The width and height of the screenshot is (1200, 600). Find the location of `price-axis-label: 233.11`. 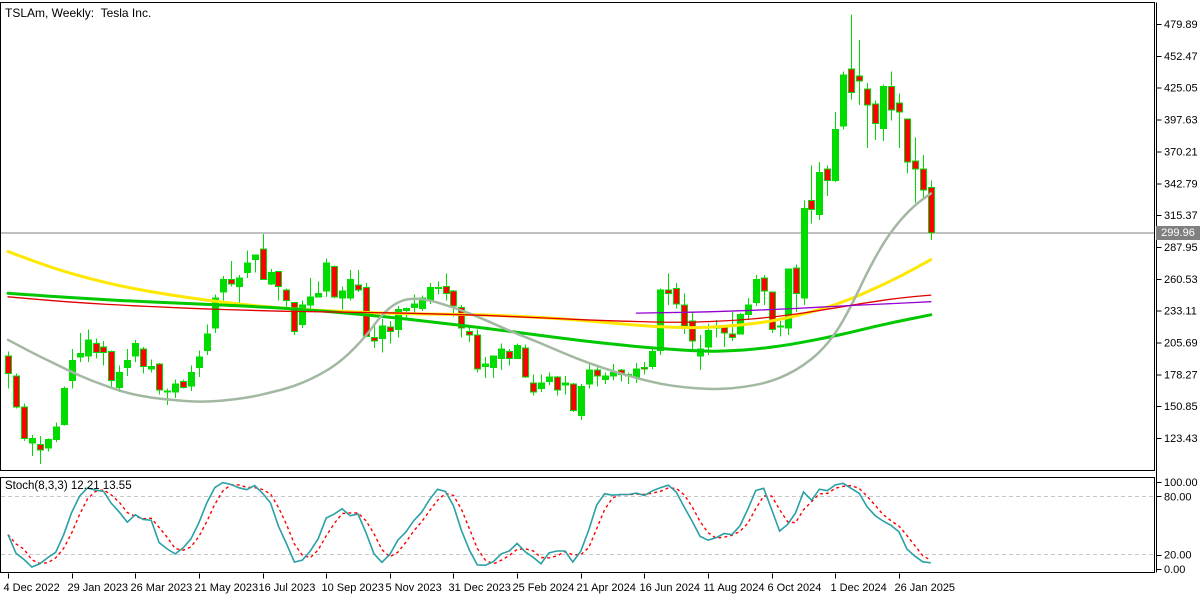

price-axis-label: 233.11 is located at coordinates (1180, 312).